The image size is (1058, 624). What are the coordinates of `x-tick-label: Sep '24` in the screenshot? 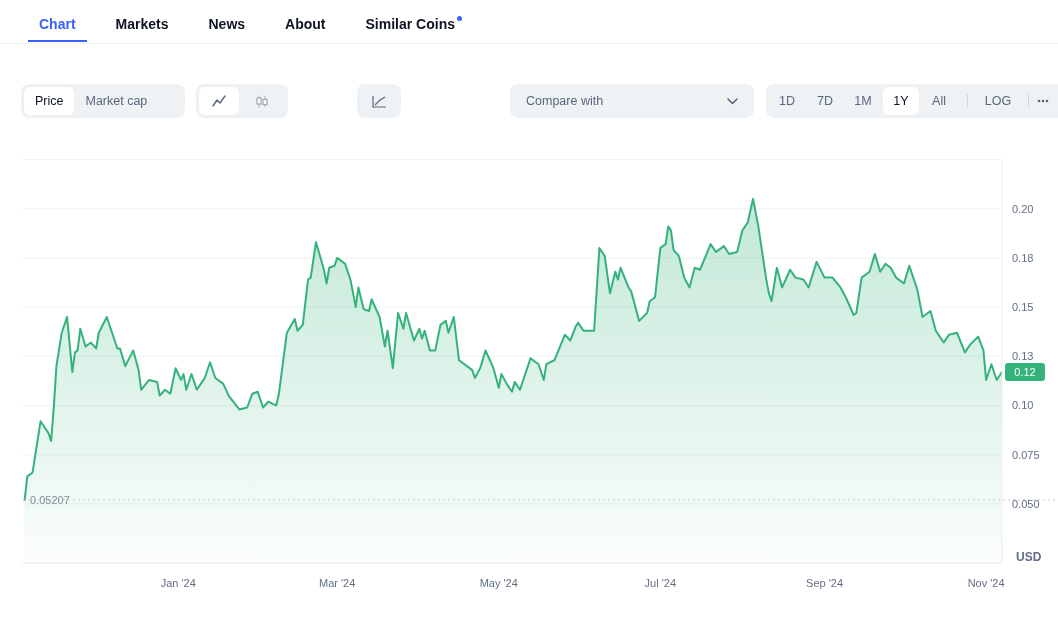 It's located at (825, 582).